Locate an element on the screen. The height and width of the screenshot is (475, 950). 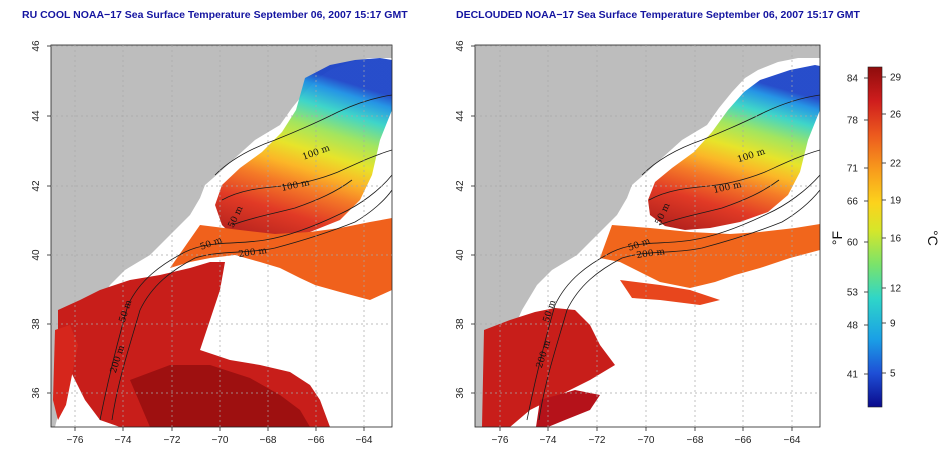
sst-hot-water is located at coordinates (548, 367).